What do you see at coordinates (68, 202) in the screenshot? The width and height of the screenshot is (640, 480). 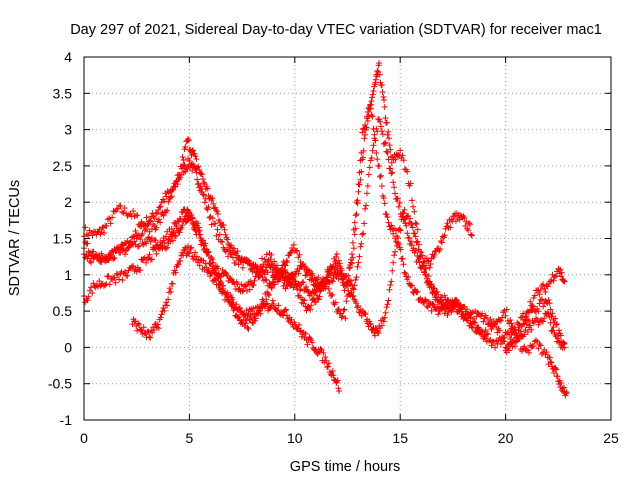 I see `y-tick-label: 2` at bounding box center [68, 202].